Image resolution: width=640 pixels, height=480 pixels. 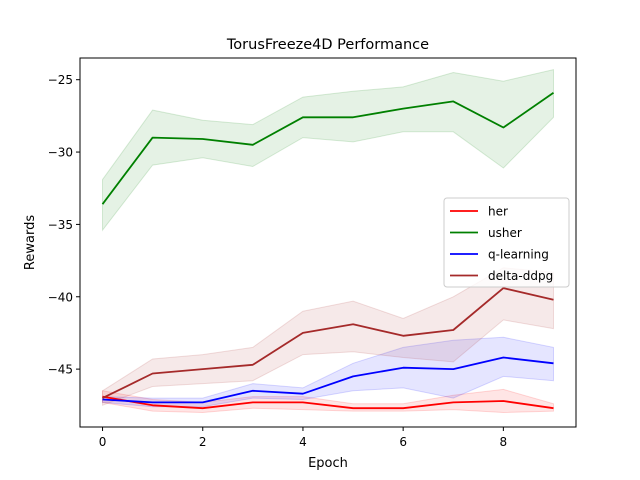 I want to click on x-tick-label: 2, so click(x=203, y=442).